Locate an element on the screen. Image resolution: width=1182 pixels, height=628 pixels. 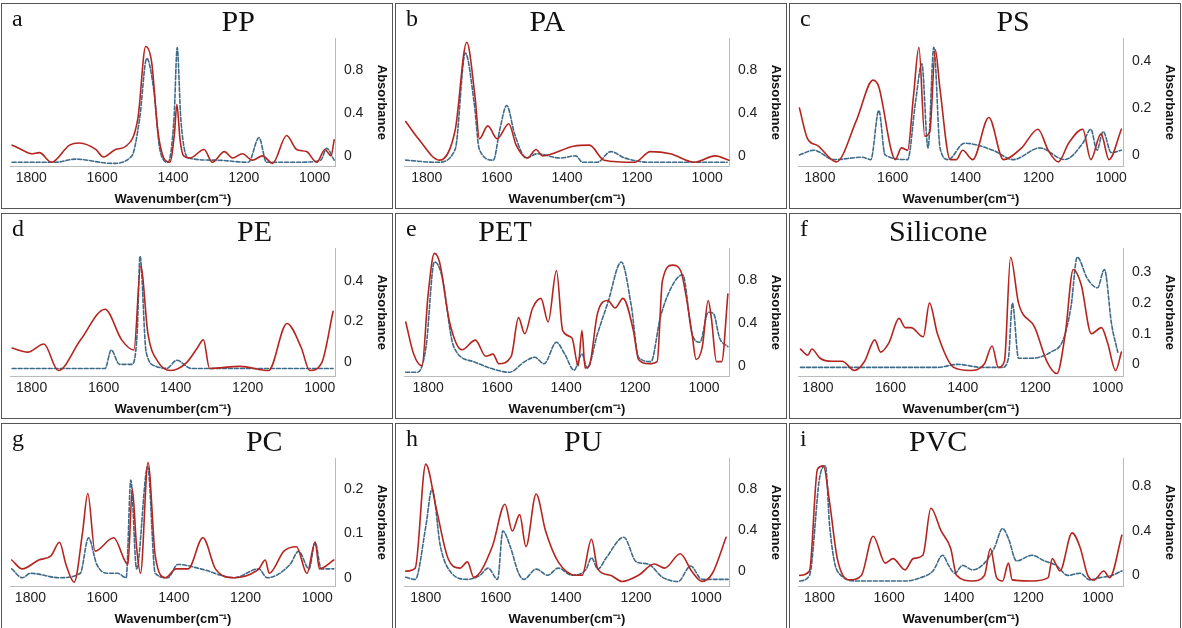
text: f is located at coordinates (804, 228).